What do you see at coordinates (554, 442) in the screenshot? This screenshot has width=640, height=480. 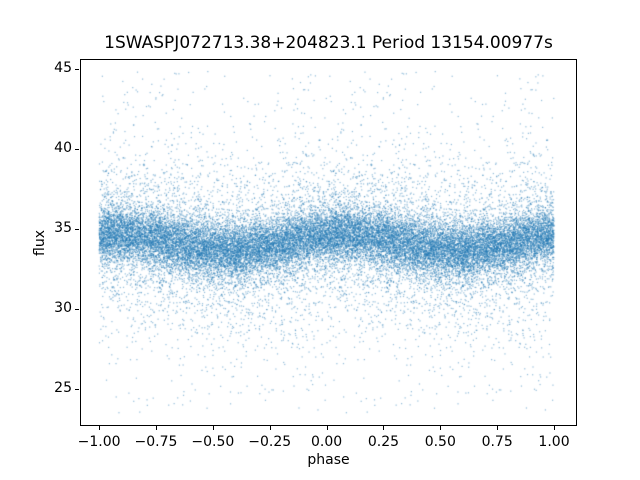 I see `x-tick-label: 1.00` at bounding box center [554, 442].